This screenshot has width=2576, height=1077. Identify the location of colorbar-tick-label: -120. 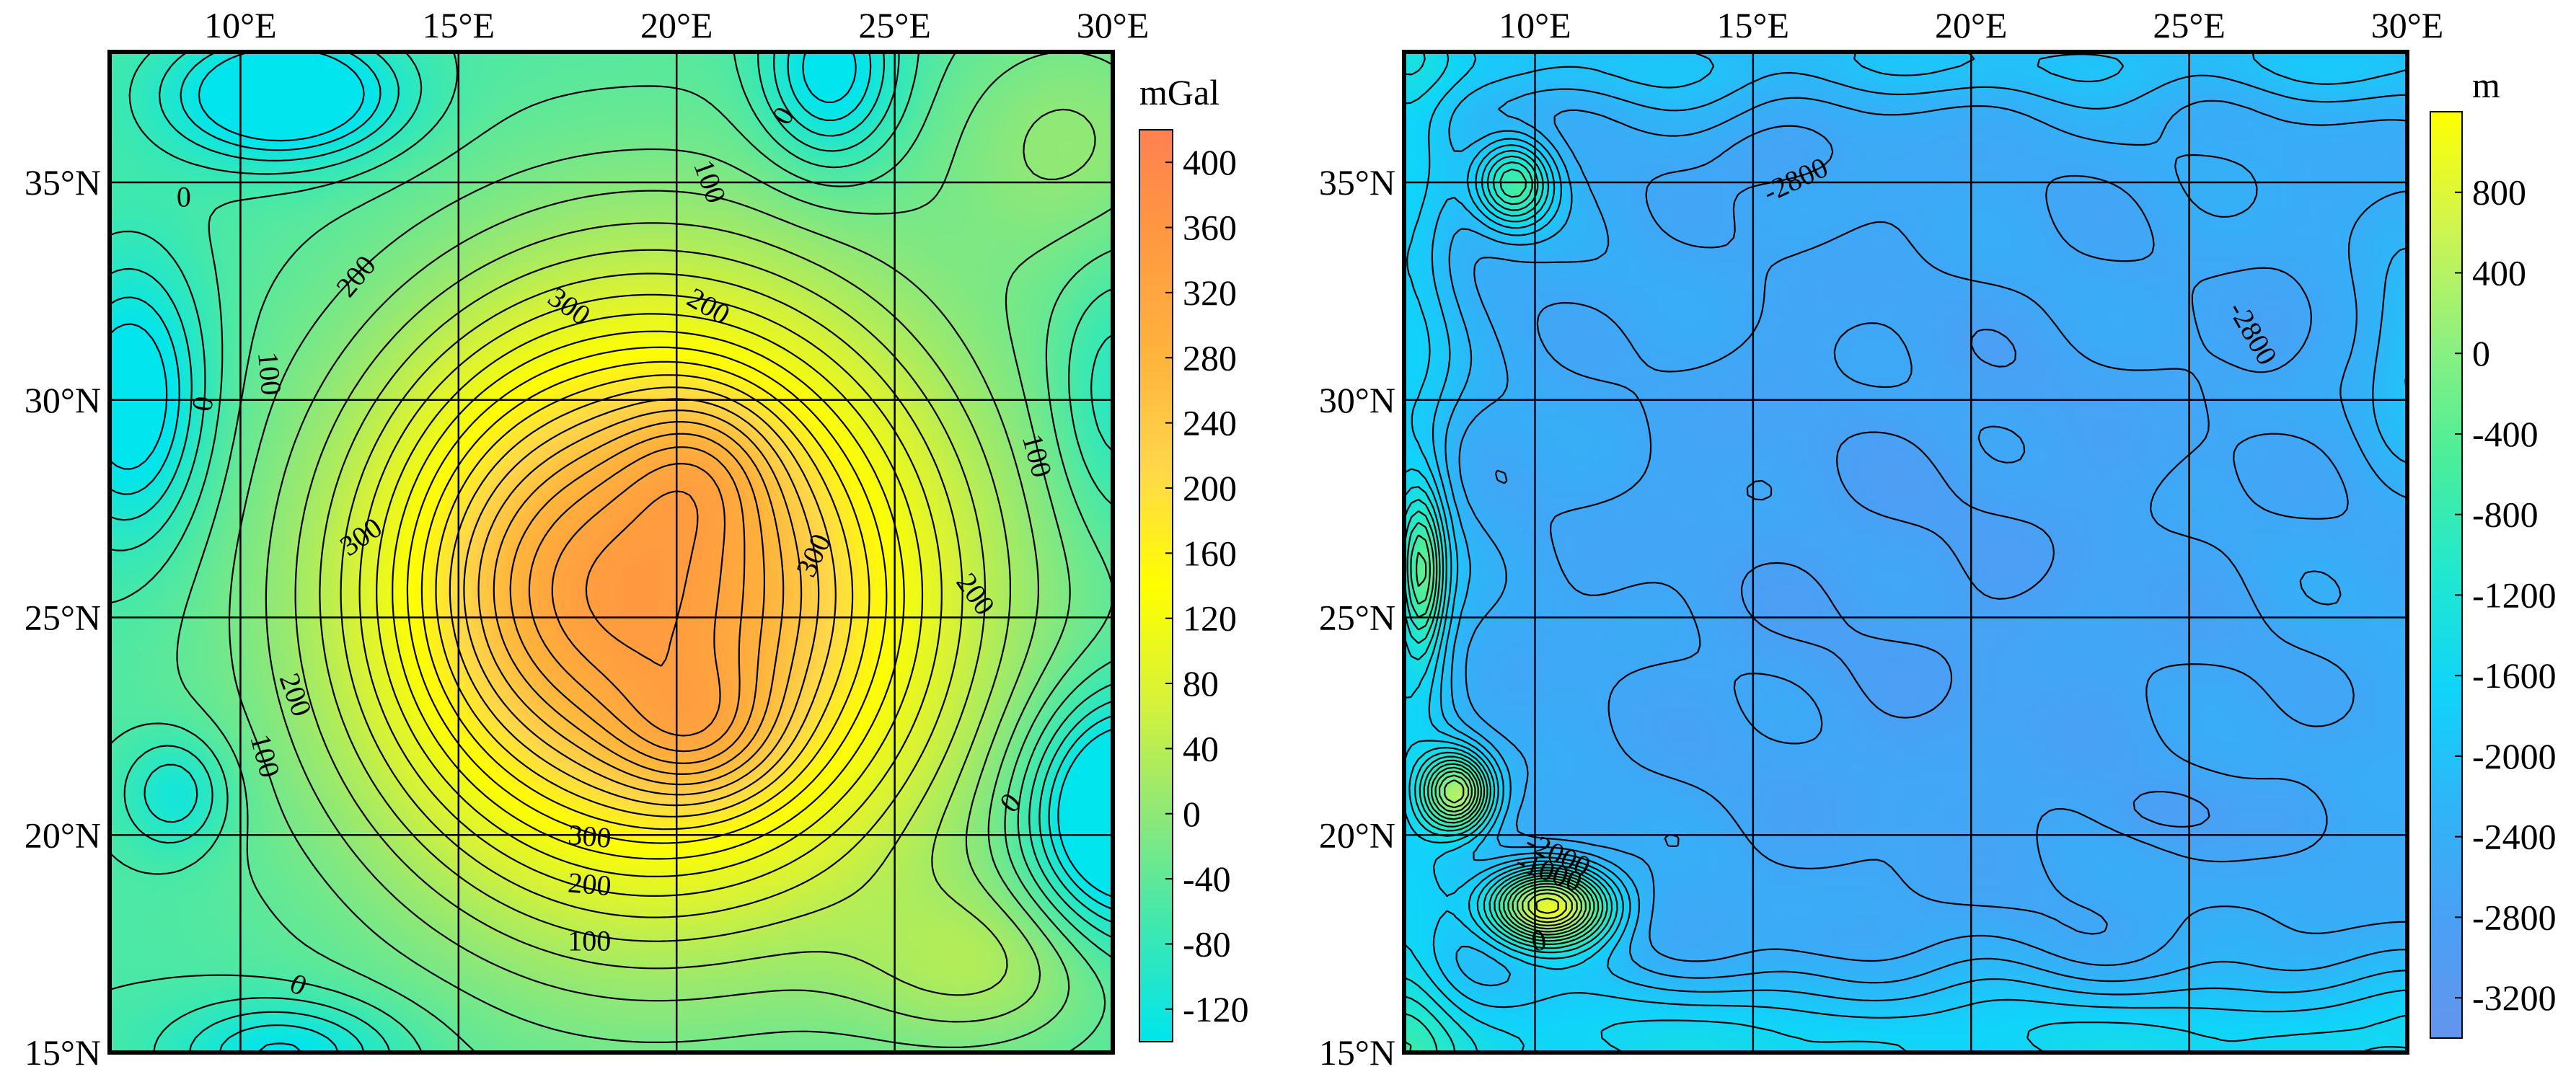
(1216, 1009).